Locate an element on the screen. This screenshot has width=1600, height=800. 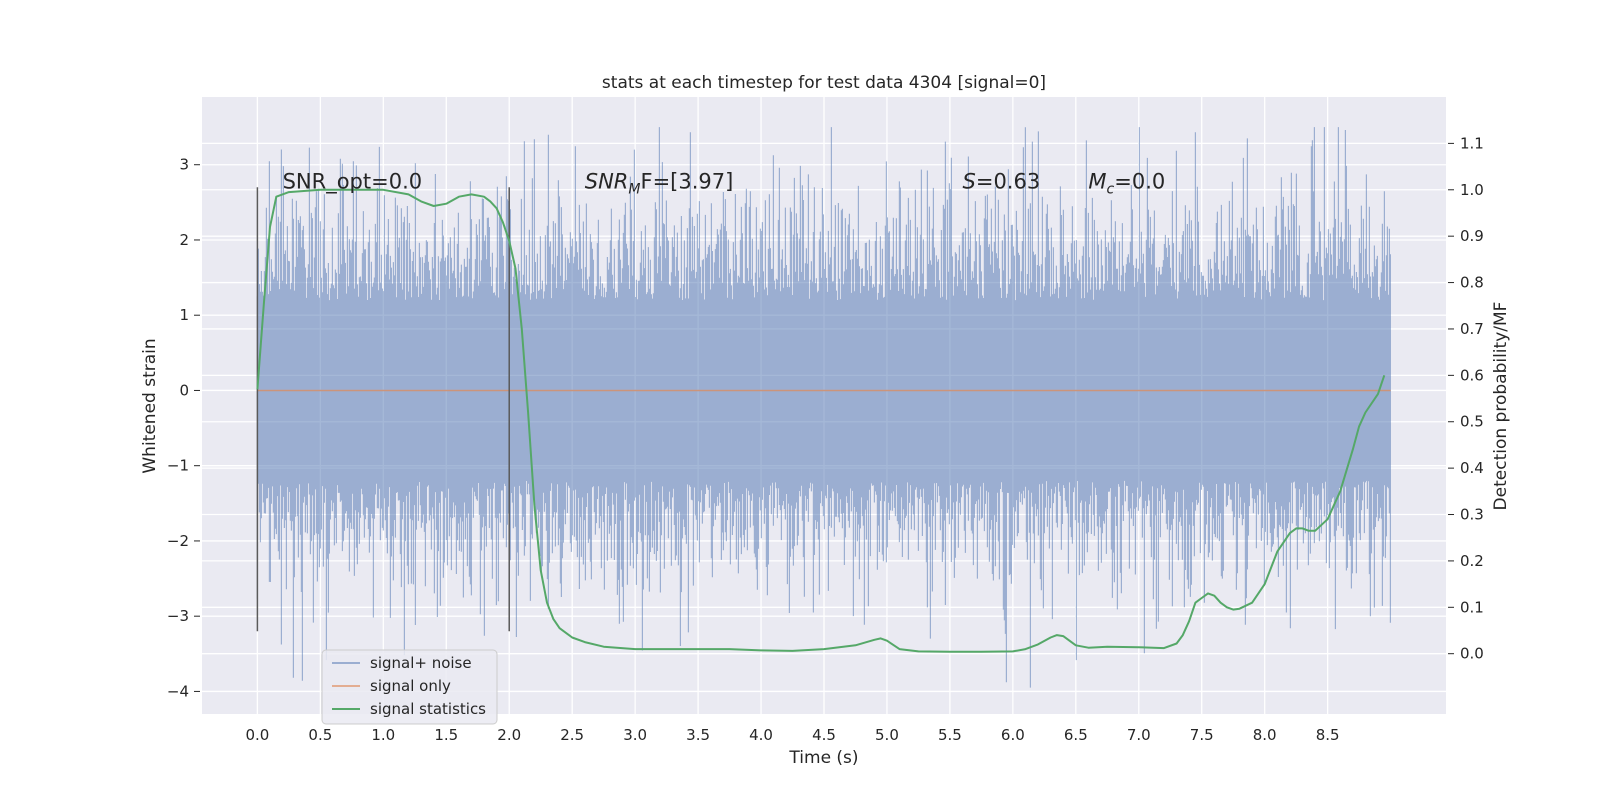
x-tick-label: 7.0 is located at coordinates (1139, 735).